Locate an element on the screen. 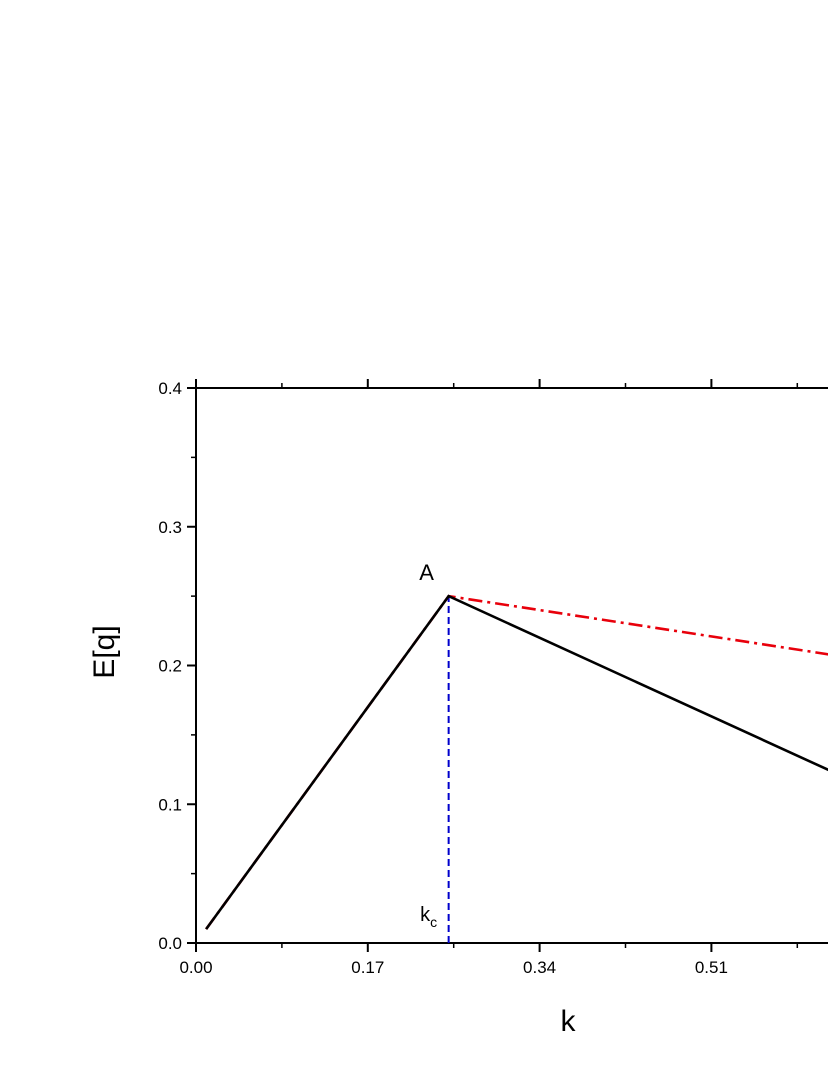  y-axis-label: E[q] is located at coordinates (104, 651).